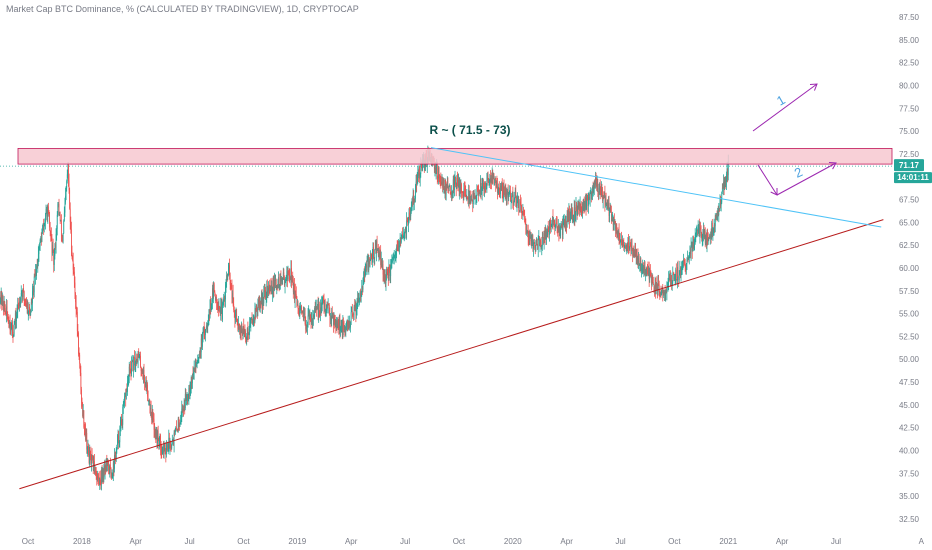 This screenshot has width=932, height=550. What do you see at coordinates (909, 40) in the screenshot?
I see `y-tick-label: 85.00` at bounding box center [909, 40].